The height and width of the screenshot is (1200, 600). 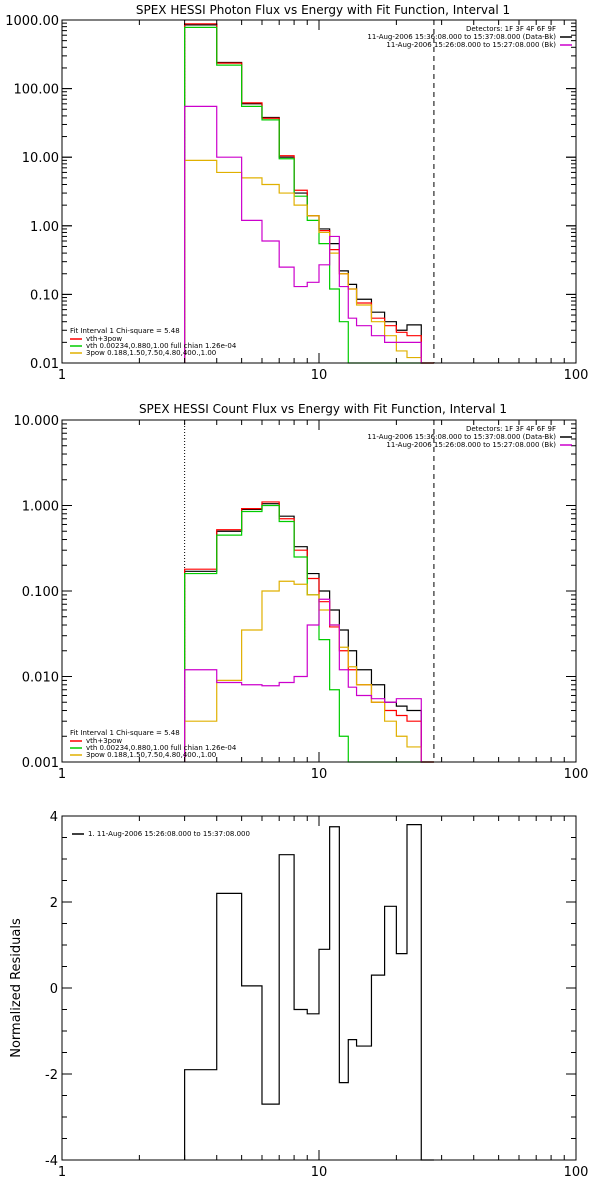 I want to click on y-tick-label: 0, so click(x=54, y=989).